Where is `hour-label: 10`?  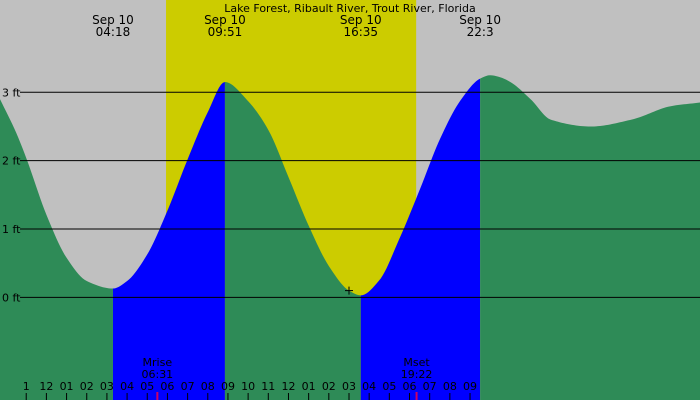 hour-label: 10 is located at coordinates (248, 386).